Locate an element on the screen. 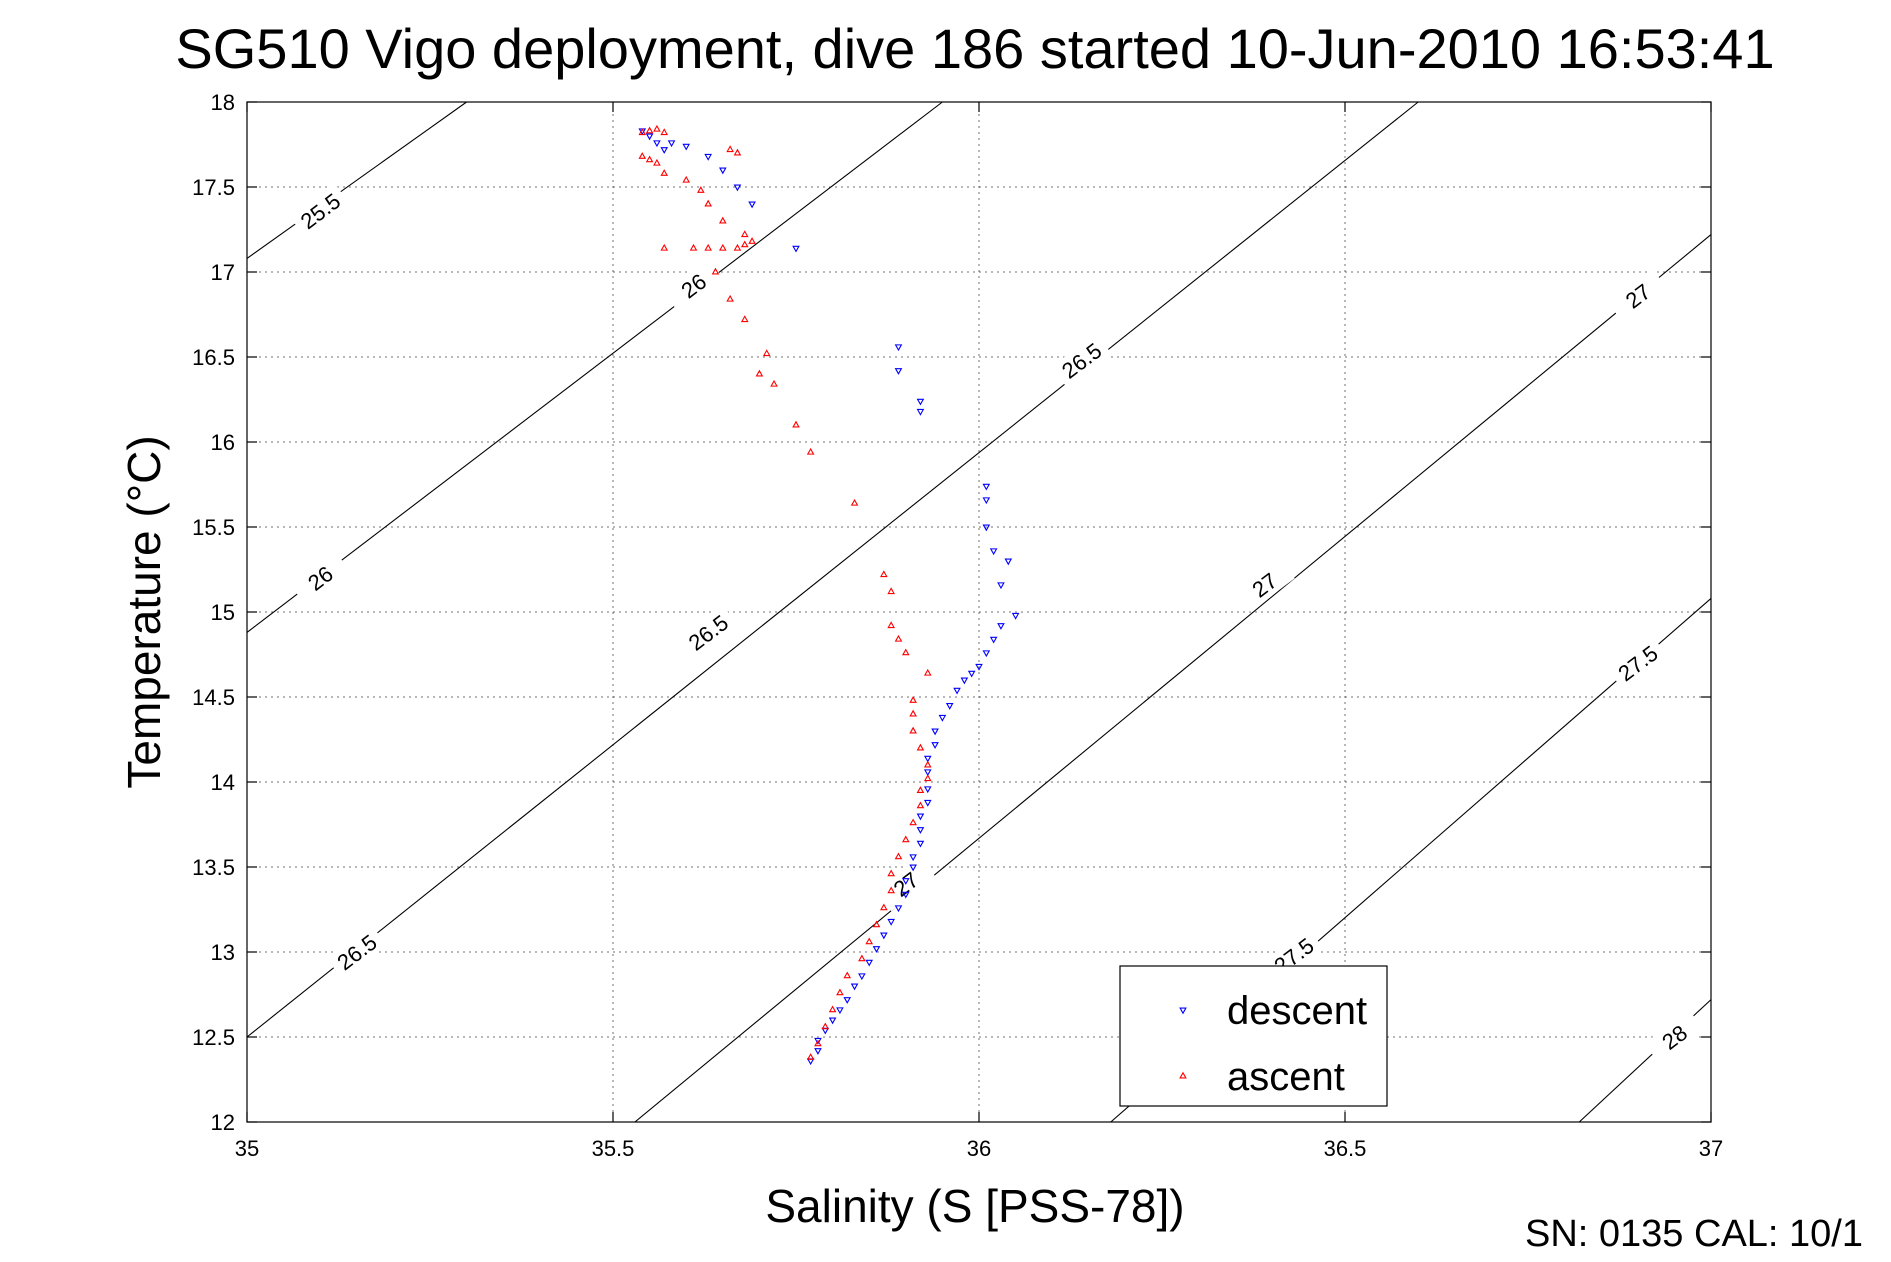  x-tick-label-36-5: 36.5 is located at coordinates (1345, 1148).